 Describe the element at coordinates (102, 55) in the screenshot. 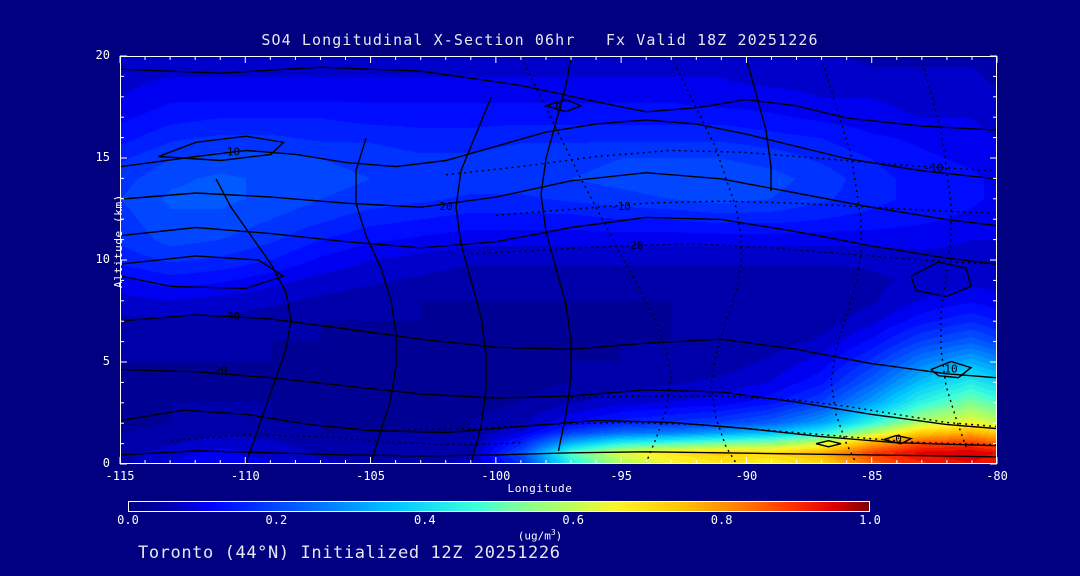

I see `y-axis-tick: 20` at that location.